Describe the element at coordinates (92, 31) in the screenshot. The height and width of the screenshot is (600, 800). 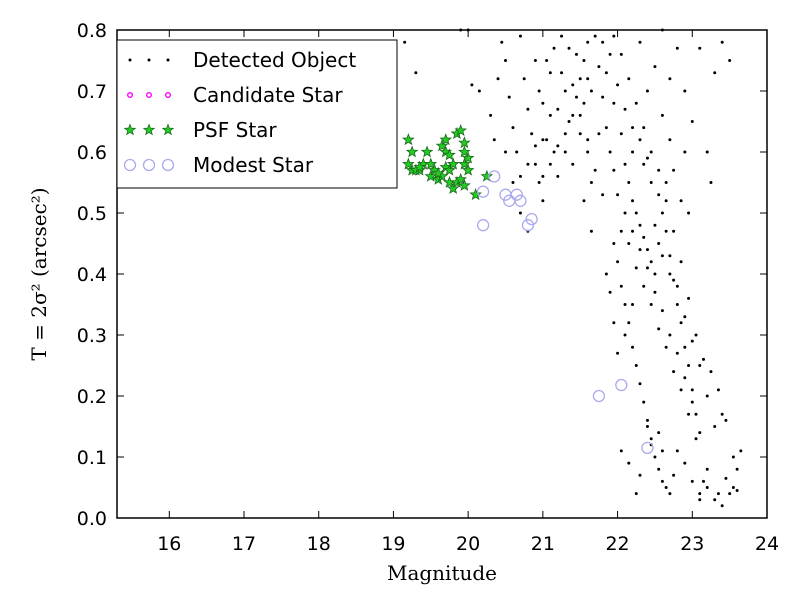
I see `y-tick-label: 0.8` at that location.